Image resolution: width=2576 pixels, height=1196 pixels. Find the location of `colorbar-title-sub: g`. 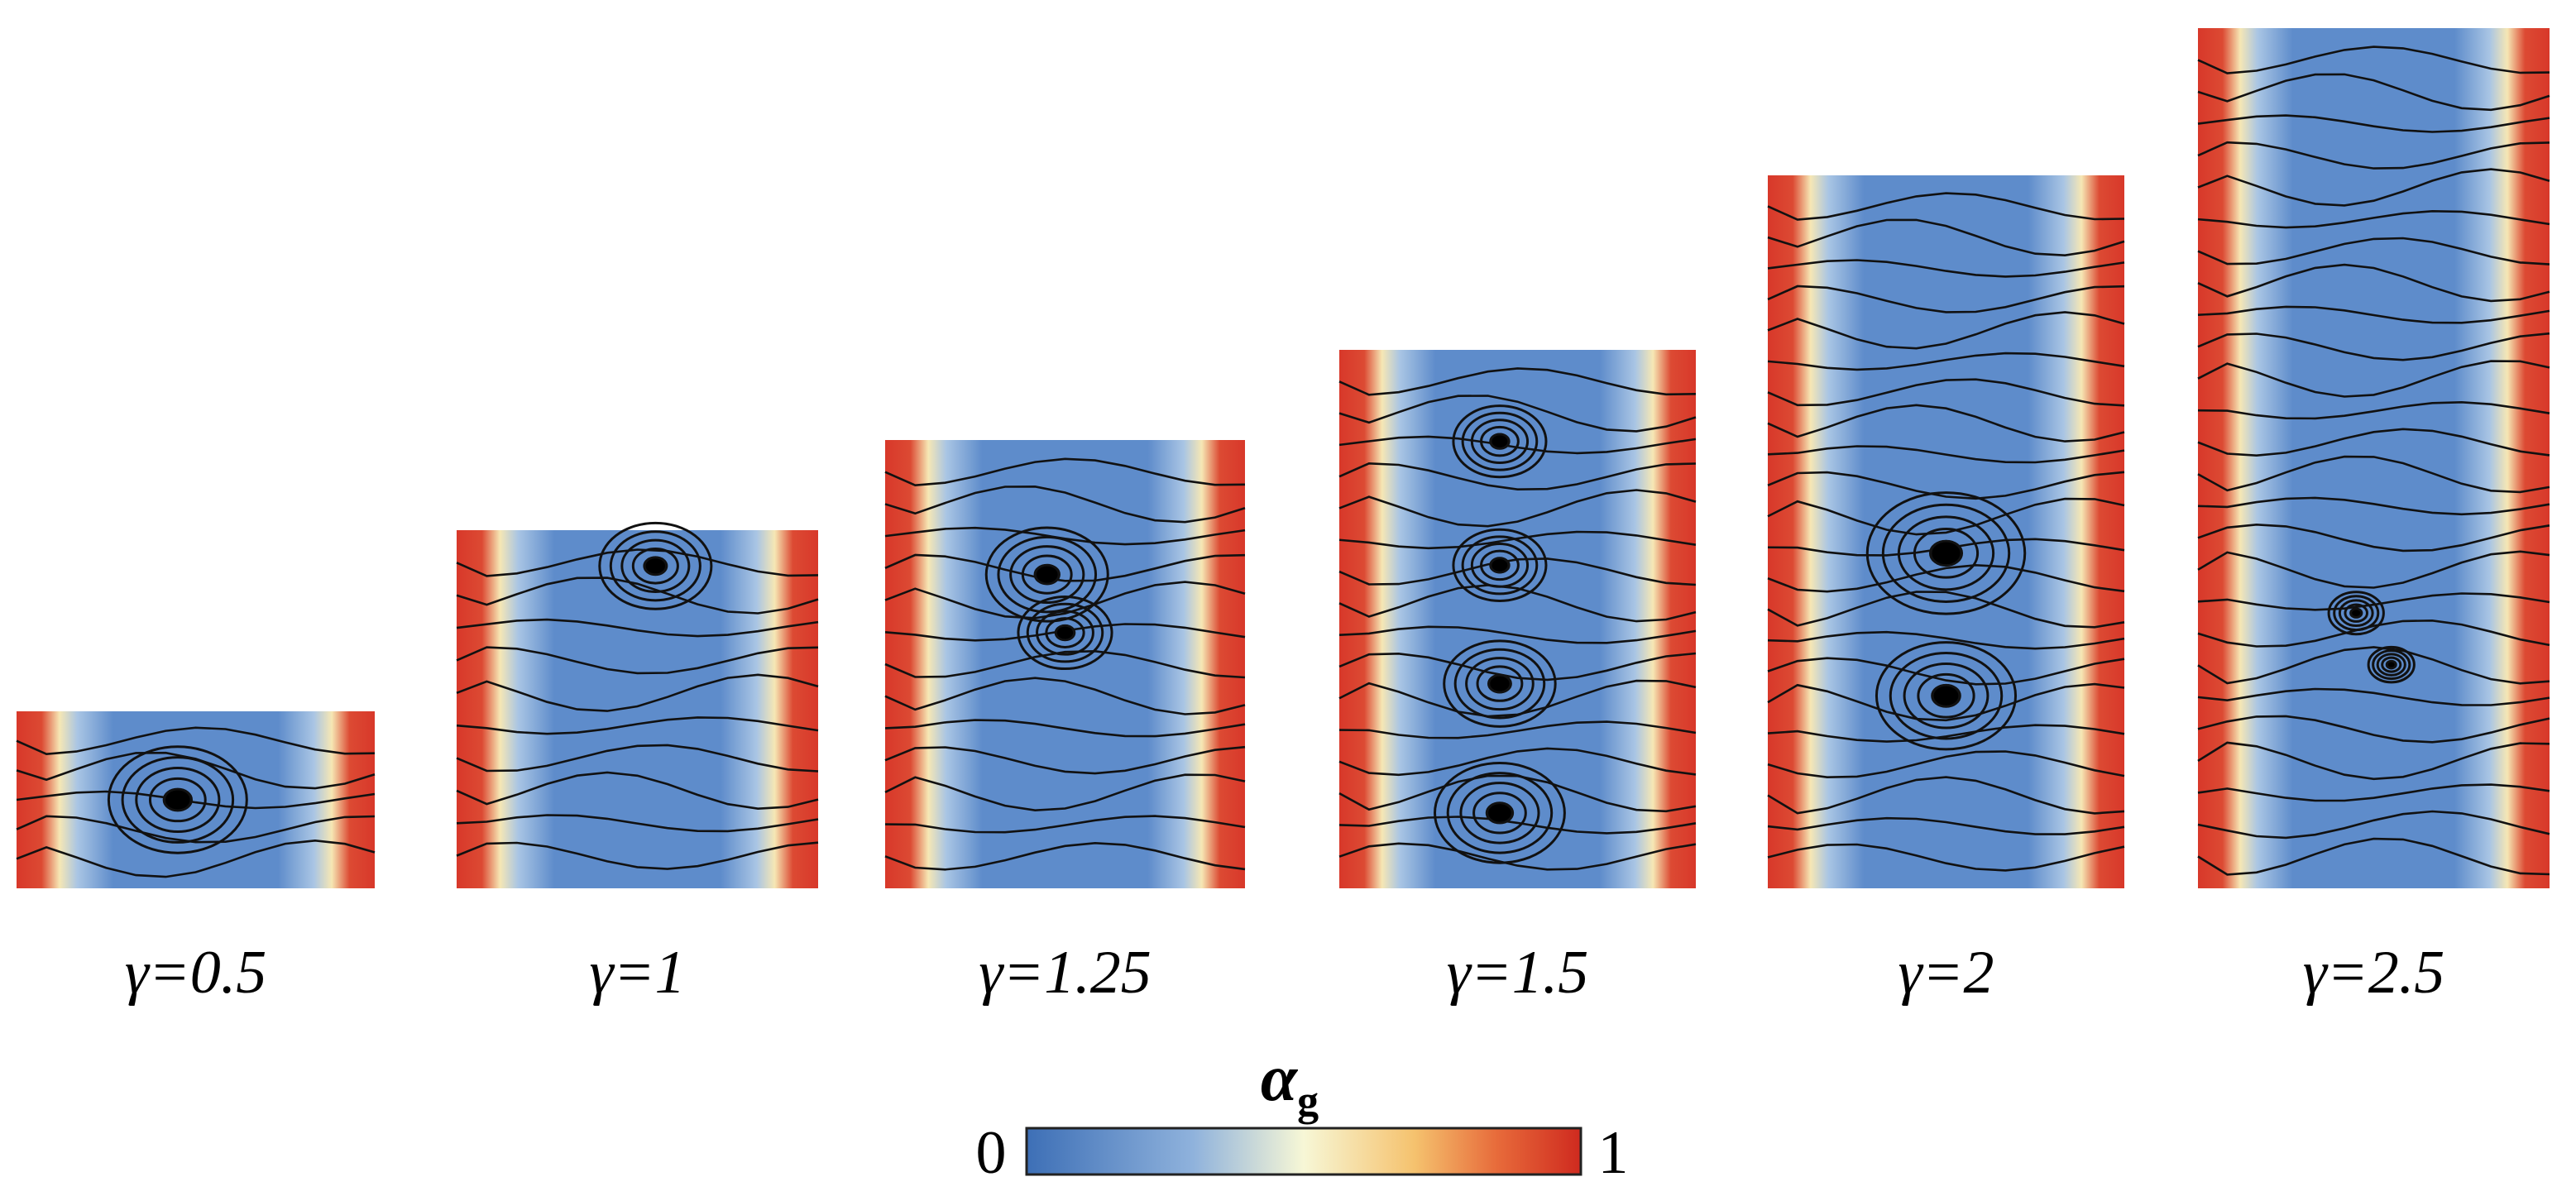

colorbar-title-sub: g is located at coordinates (1308, 1101).